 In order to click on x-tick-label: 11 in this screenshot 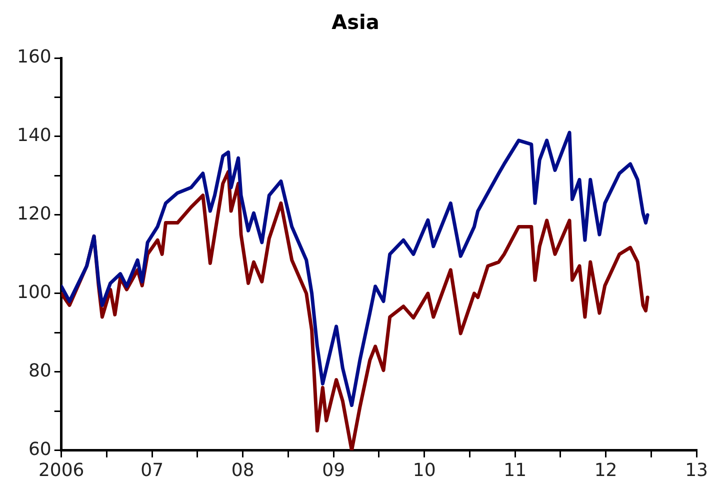, I will do `click(515, 470)`.